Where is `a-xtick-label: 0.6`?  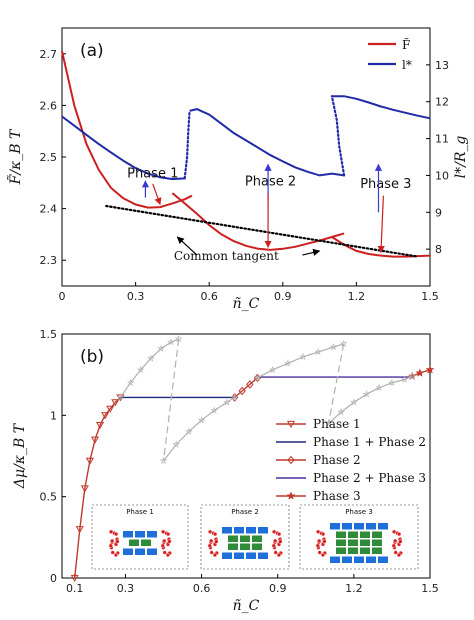
a-xtick-label: 0.6 is located at coordinates (209, 296).